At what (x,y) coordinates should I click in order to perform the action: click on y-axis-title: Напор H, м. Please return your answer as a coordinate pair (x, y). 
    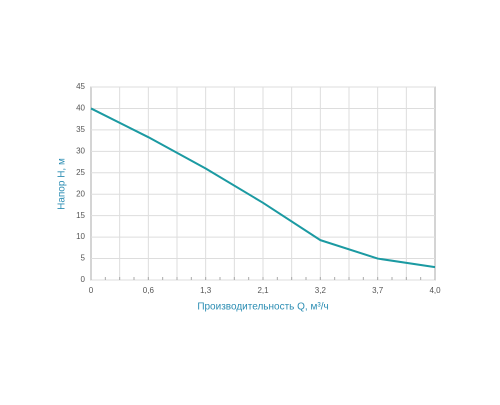
    Looking at the image, I should click on (62, 184).